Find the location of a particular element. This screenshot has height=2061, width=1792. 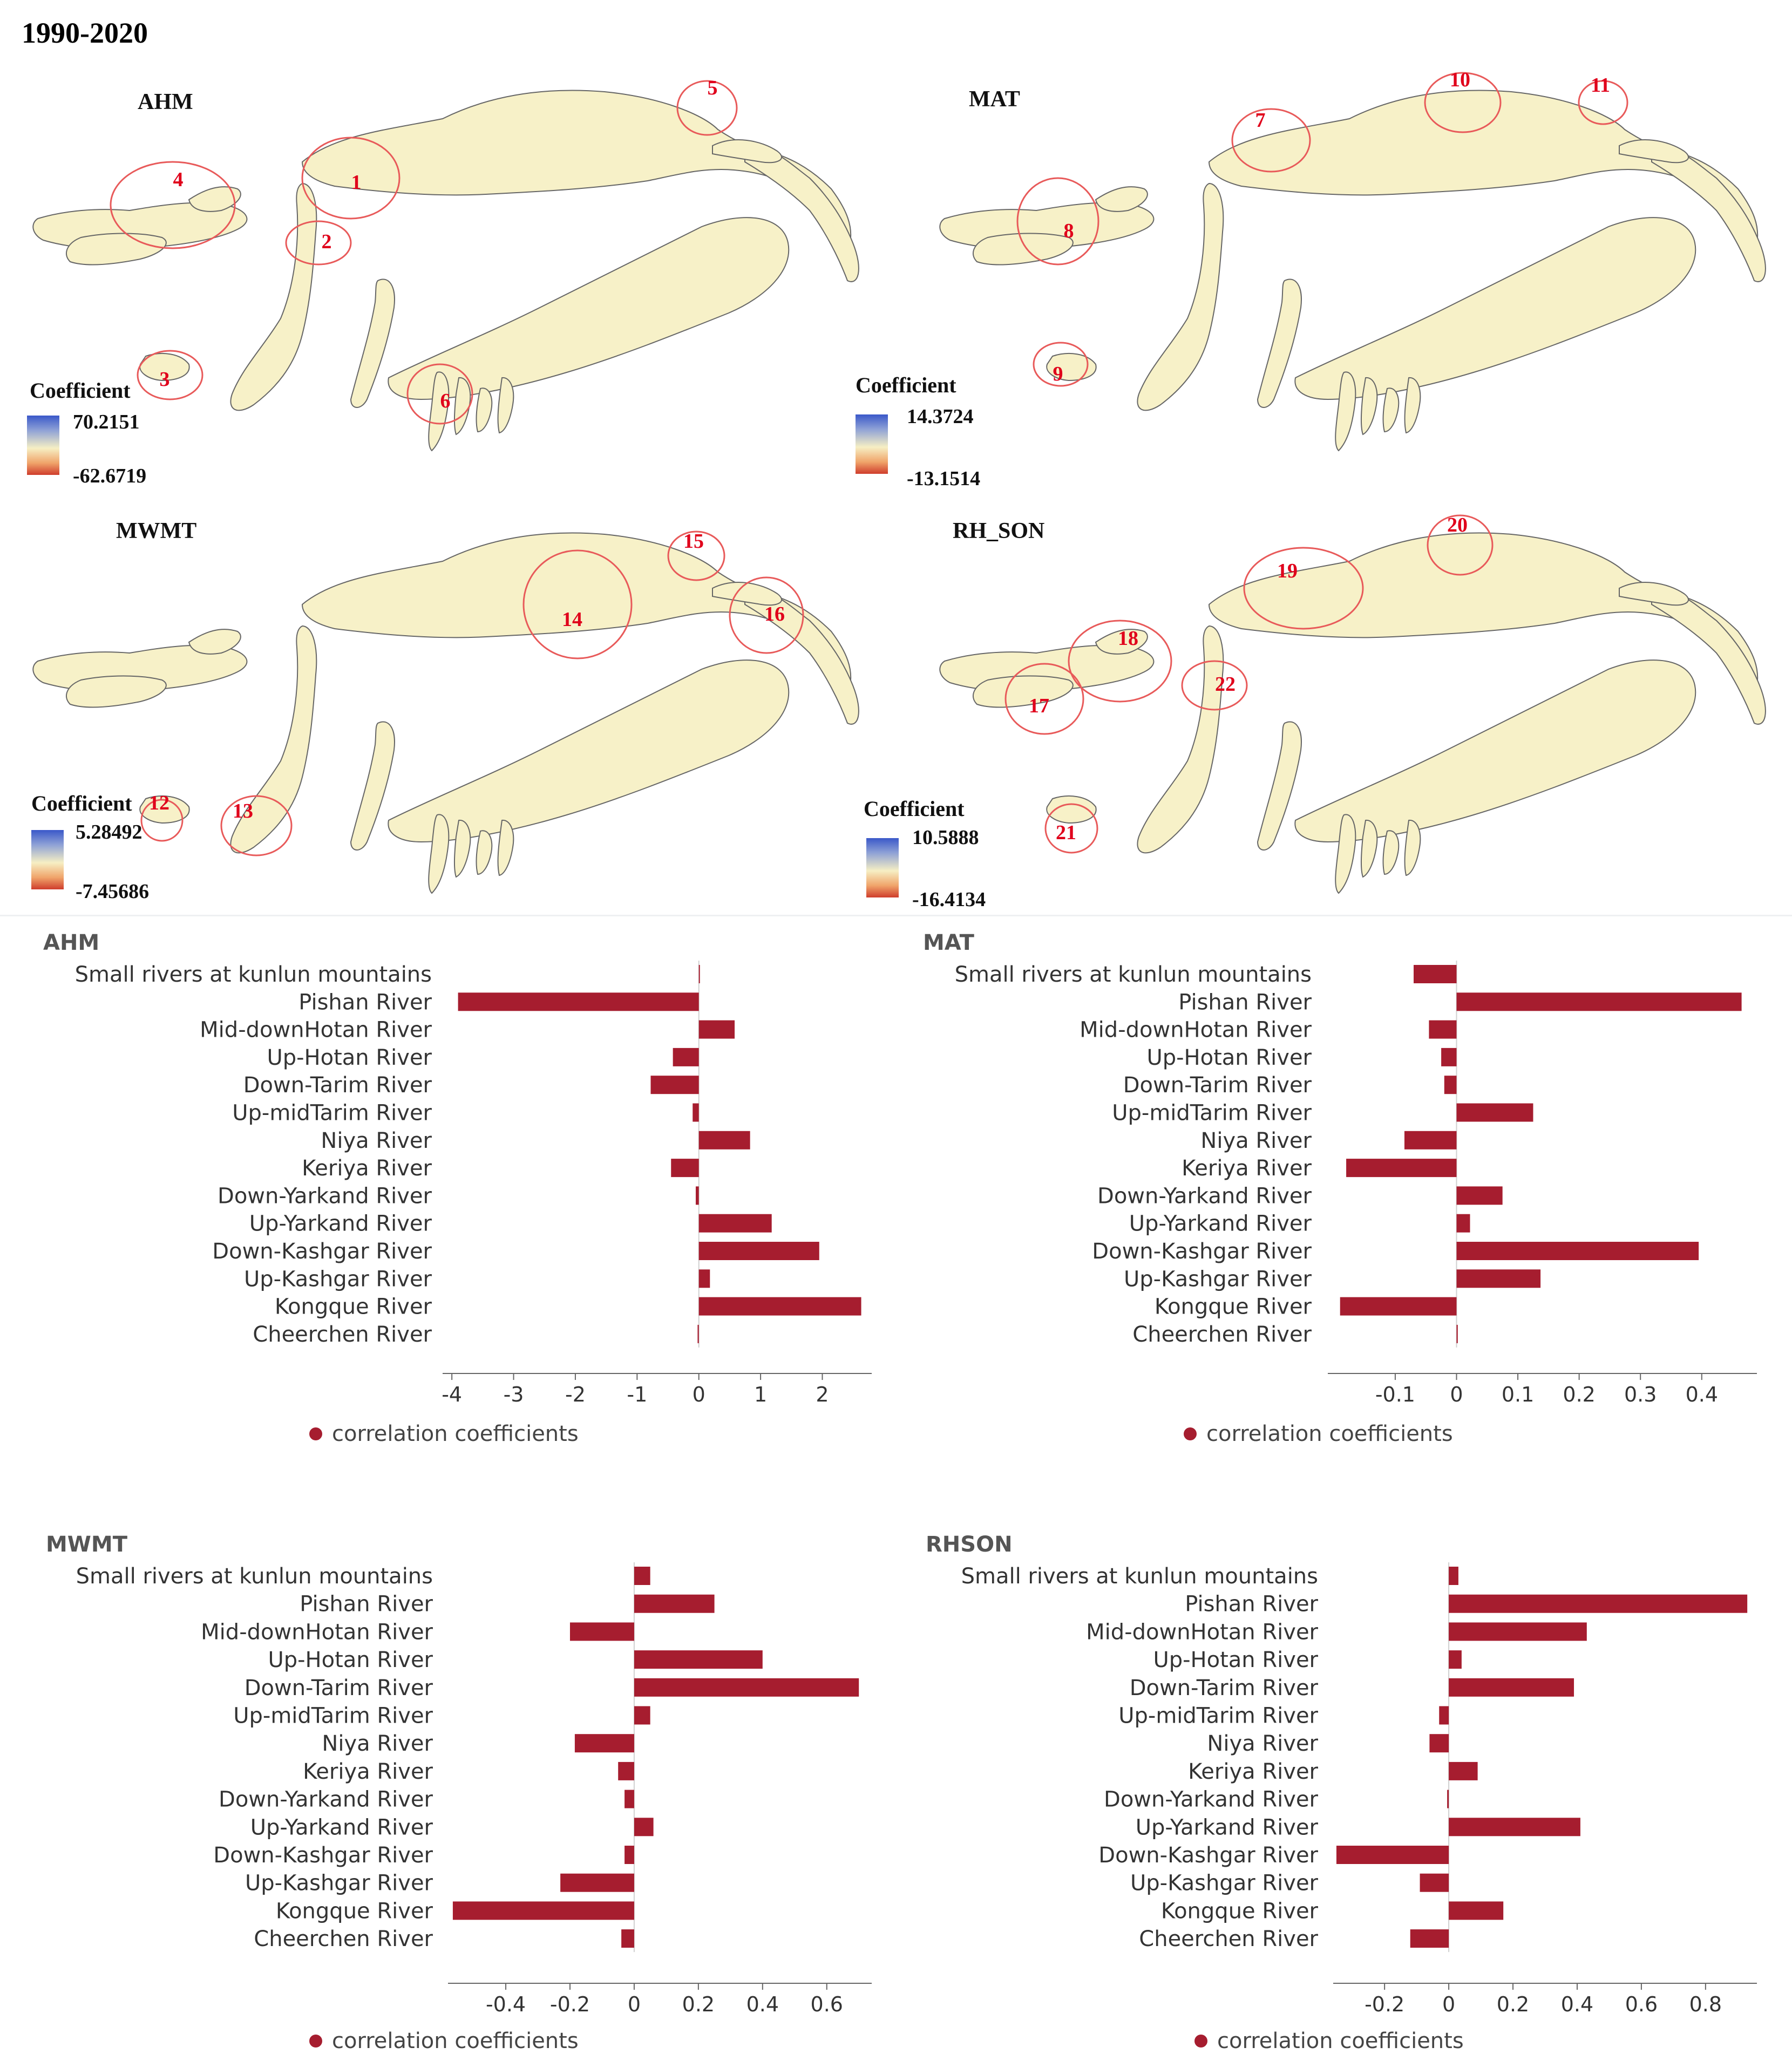

map-title: RH_SON is located at coordinates (999, 531).